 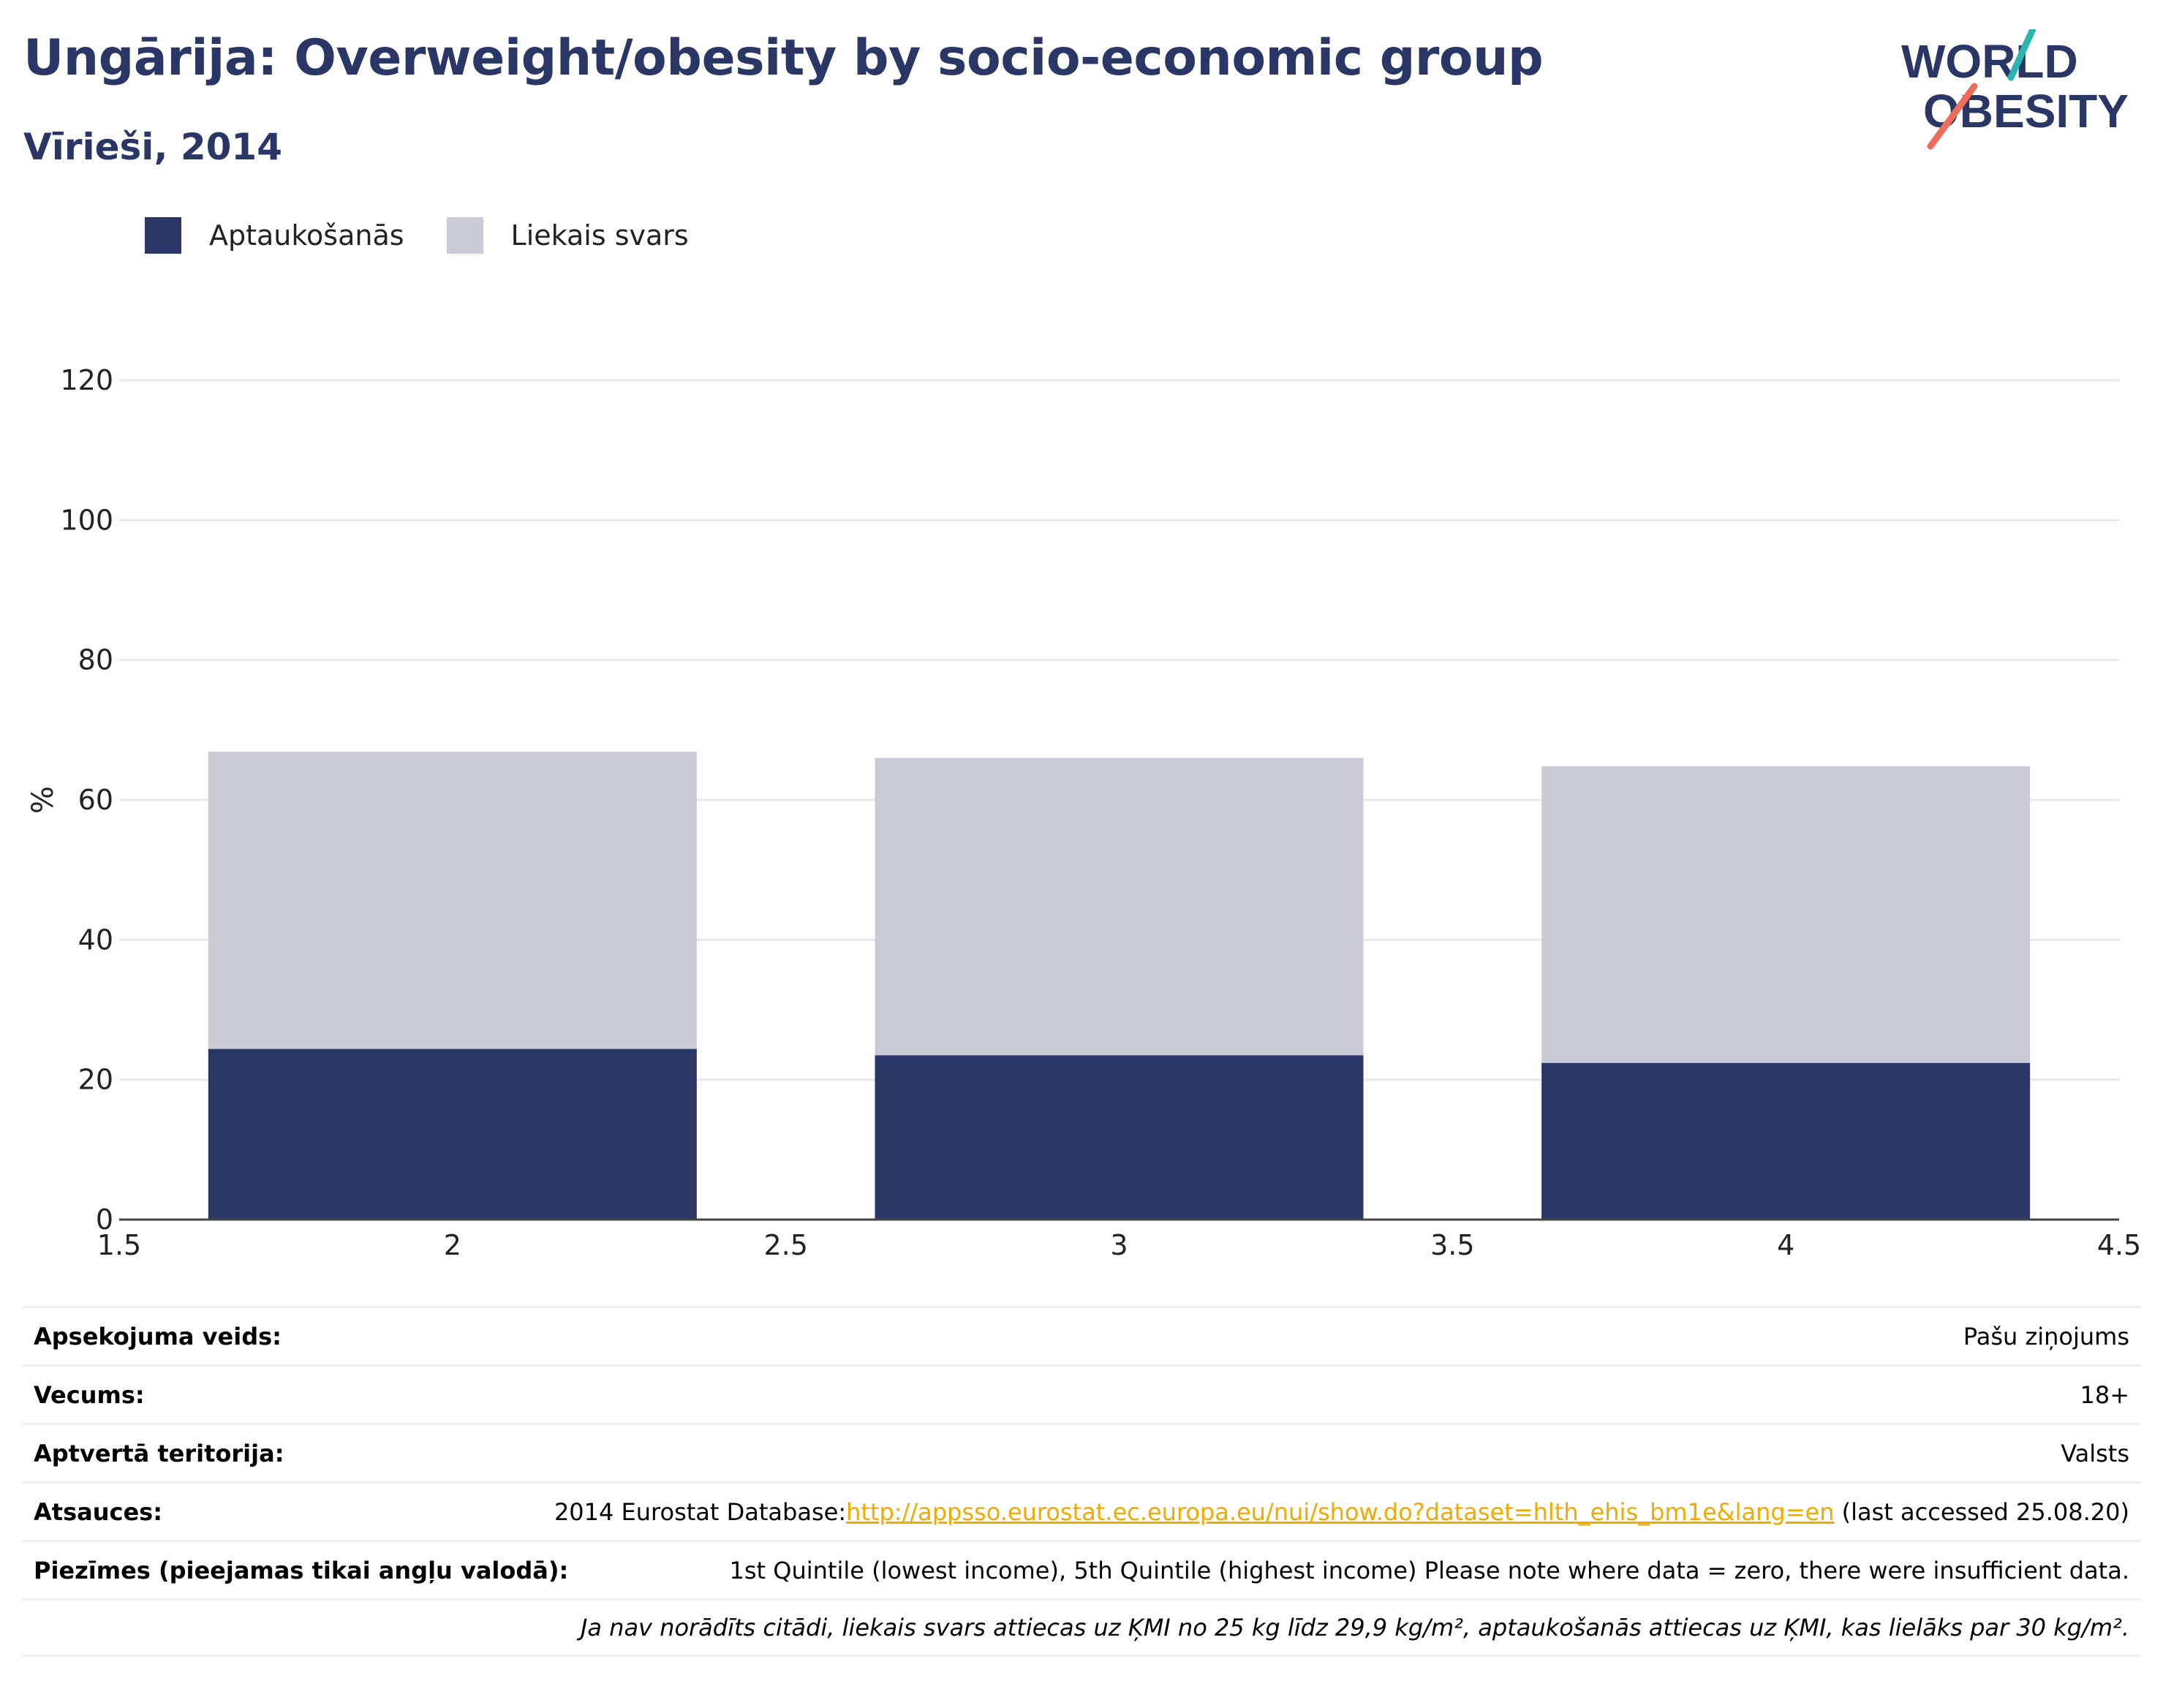 I want to click on legend-item-overweight: Liekais svars, so click(x=567, y=235).